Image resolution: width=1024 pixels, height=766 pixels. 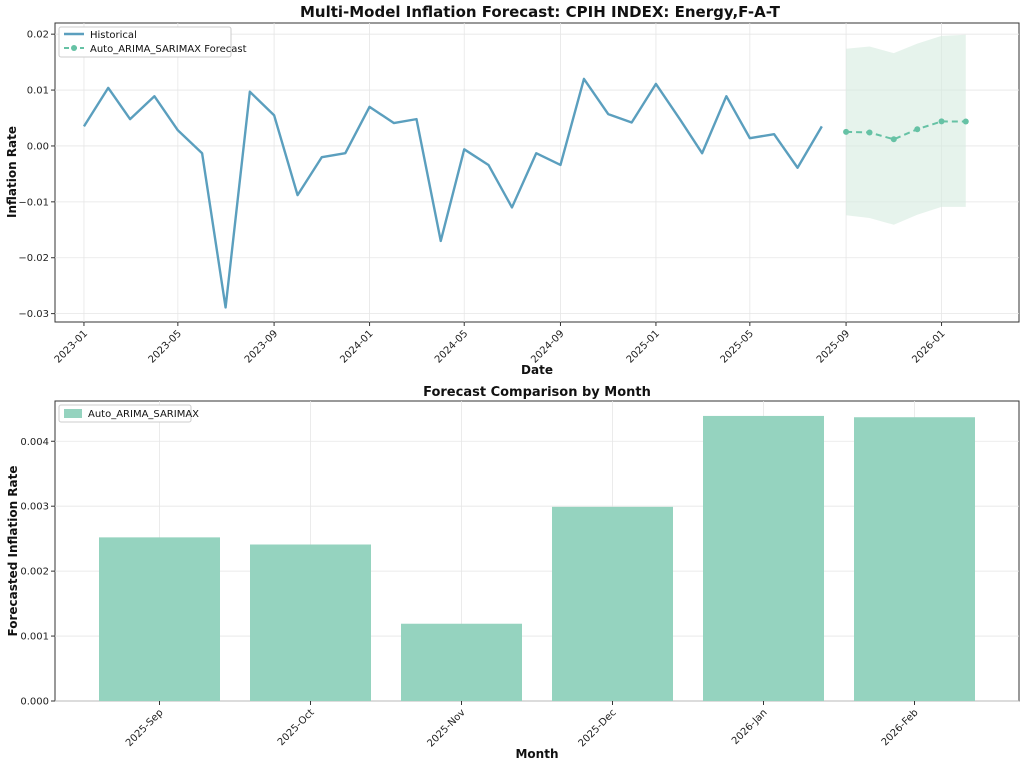 What do you see at coordinates (833, 346) in the screenshot?
I see `chart1-x-tick-label: 2025-09` at bounding box center [833, 346].